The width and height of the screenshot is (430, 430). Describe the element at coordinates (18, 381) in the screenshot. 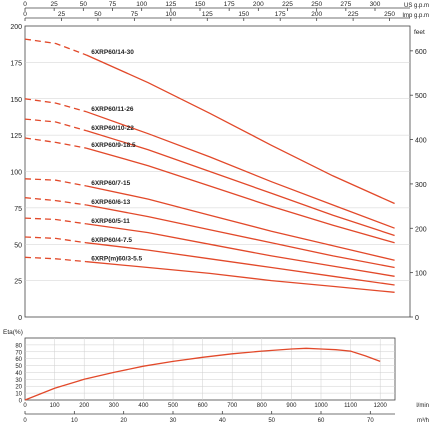

I see `eta-y-tick-label: 30` at that location.